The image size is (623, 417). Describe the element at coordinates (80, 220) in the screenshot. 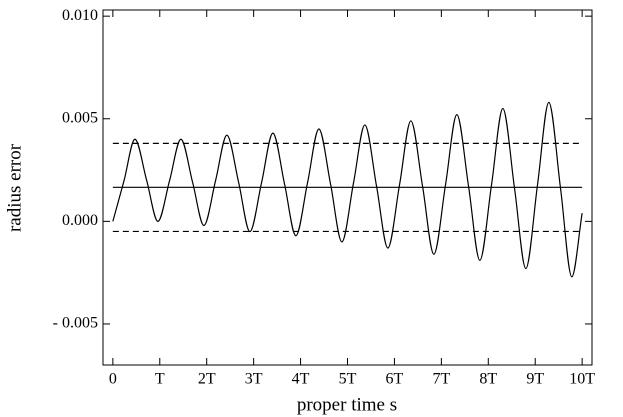

I see `y-tick-label: 0.000` at that location.